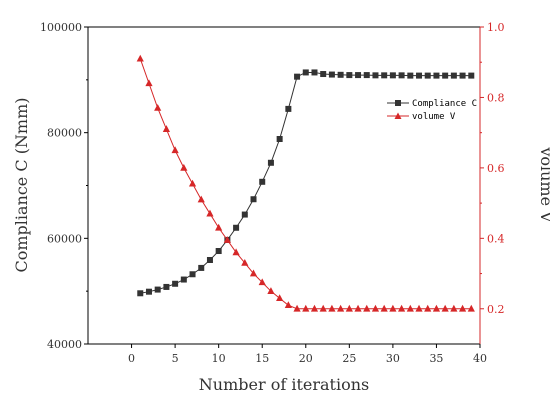 Image resolution: width=550 pixels, height=405 pixels. Describe the element at coordinates (398, 115) in the screenshot. I see `legend-marker-volume` at that location.